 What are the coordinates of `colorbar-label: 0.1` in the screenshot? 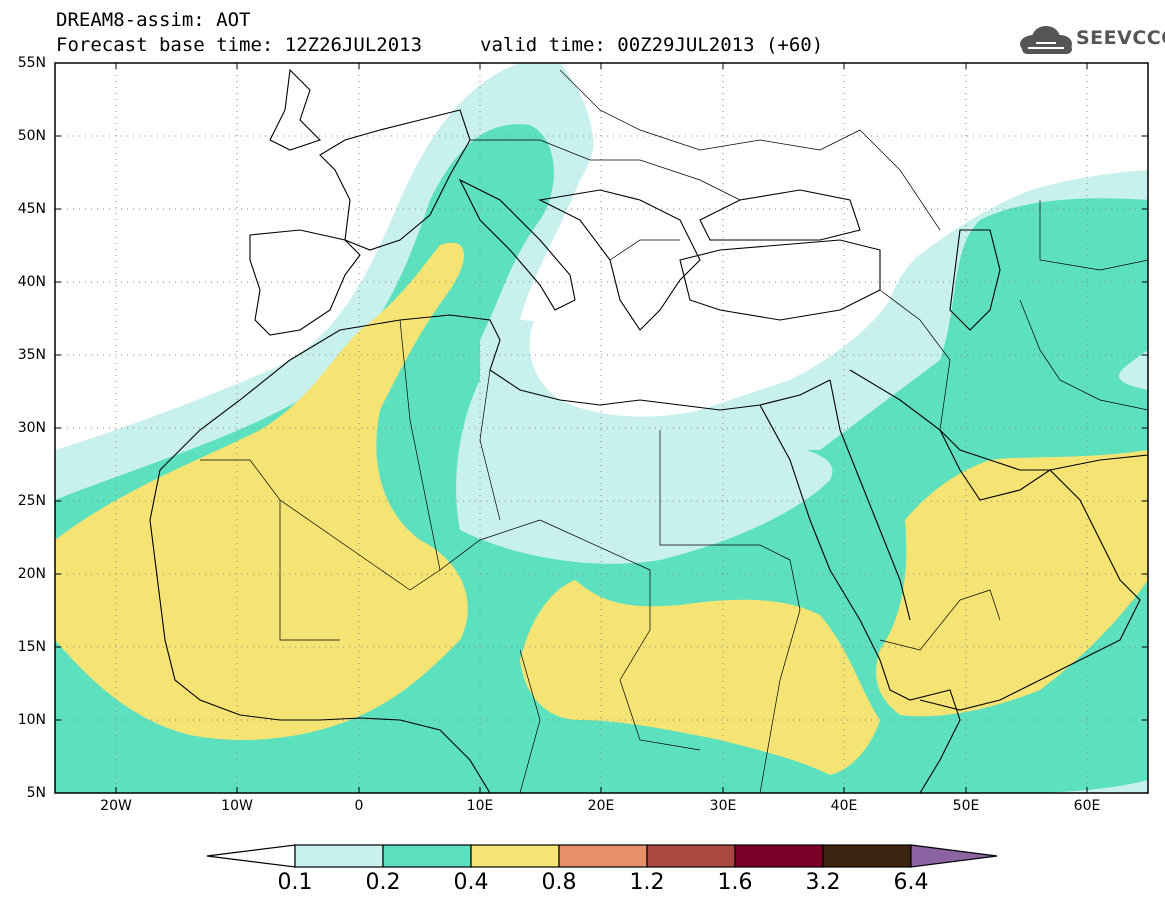 It's located at (295, 882).